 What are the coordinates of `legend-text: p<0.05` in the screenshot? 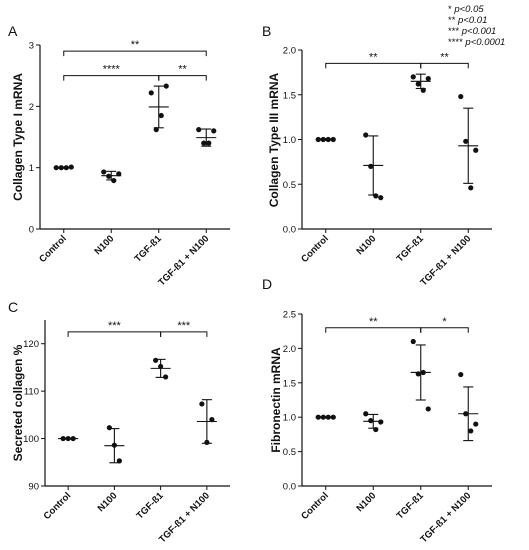 It's located at (468, 9).